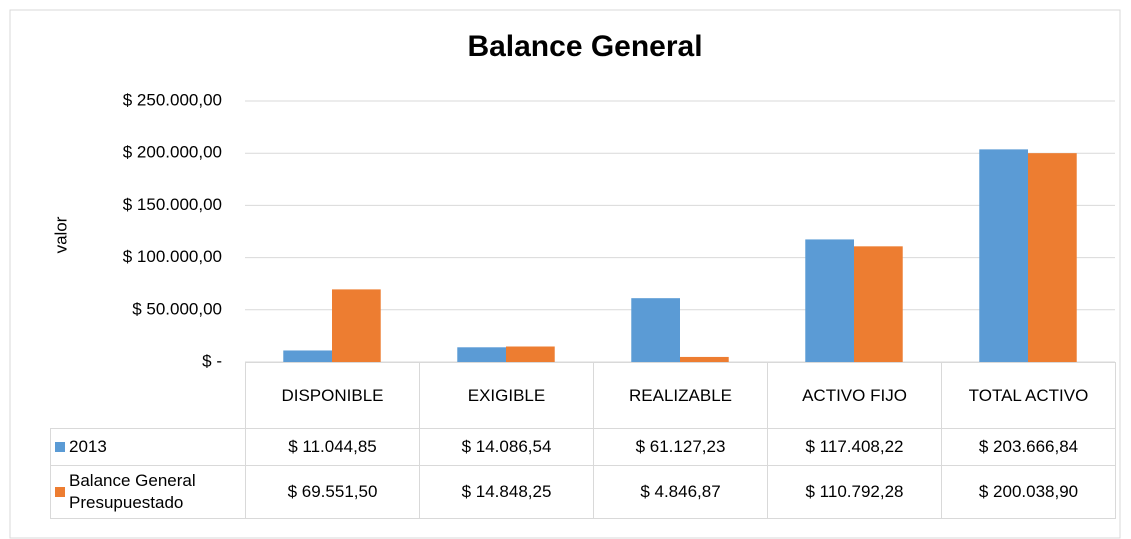  I want to click on table-header-cell: TOTAL ACTIVO, so click(1028, 395).